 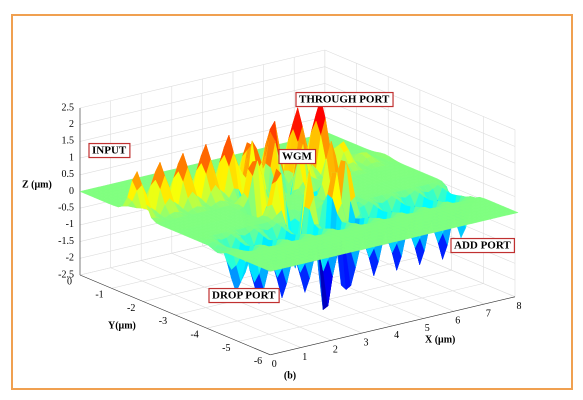 What do you see at coordinates (68, 107) in the screenshot?
I see `z-tick-label: 2.5` at bounding box center [68, 107].